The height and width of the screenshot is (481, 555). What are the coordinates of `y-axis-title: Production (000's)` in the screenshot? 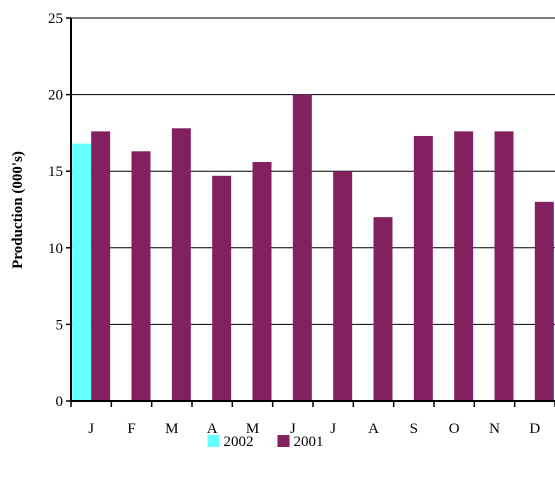 It's located at (18, 210).